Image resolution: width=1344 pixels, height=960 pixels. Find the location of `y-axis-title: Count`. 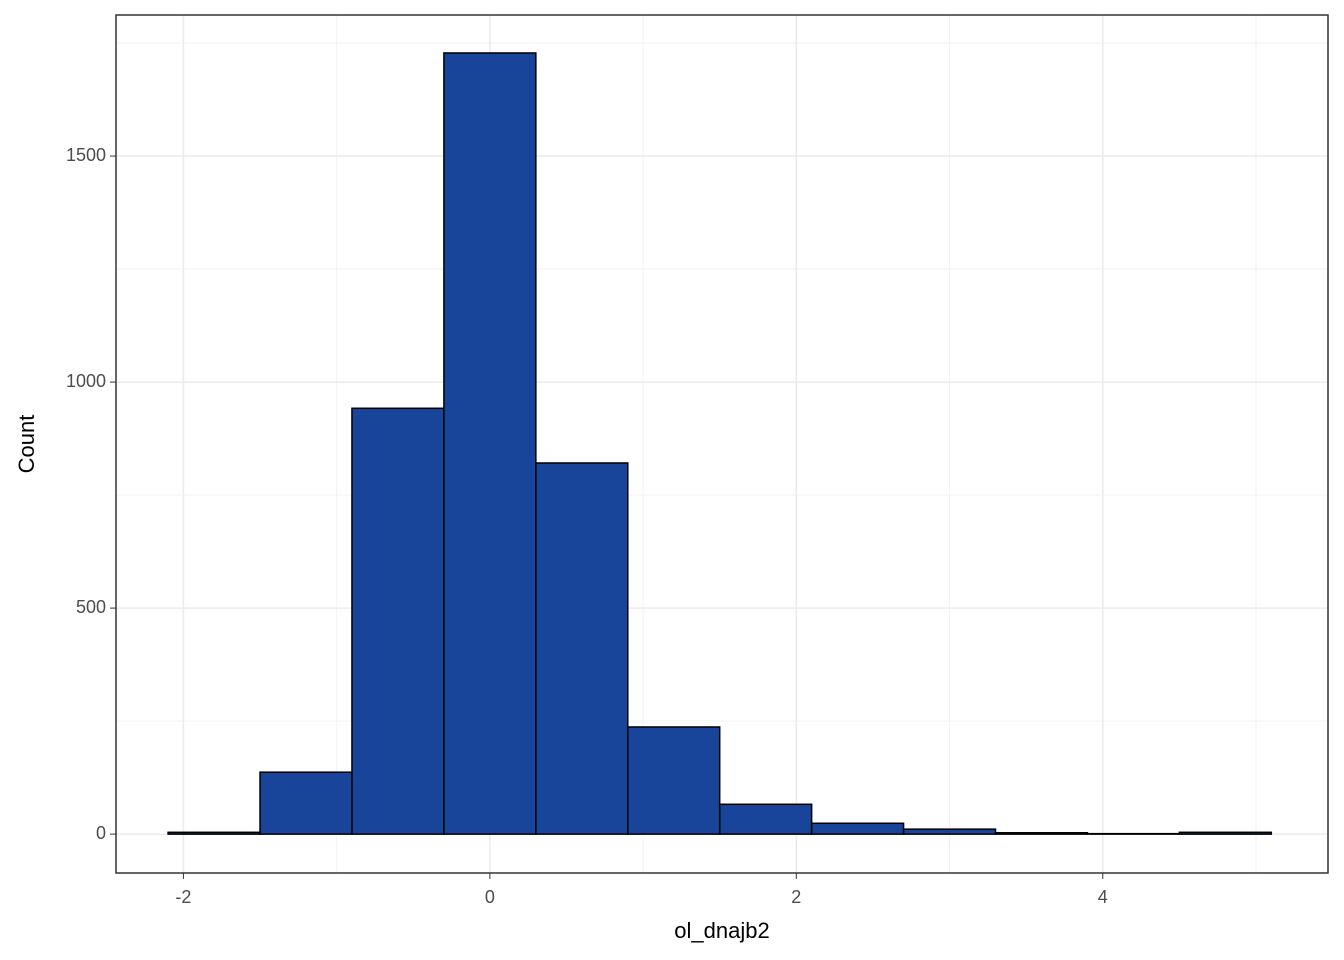

y-axis-title: Count is located at coordinates (26, 444).